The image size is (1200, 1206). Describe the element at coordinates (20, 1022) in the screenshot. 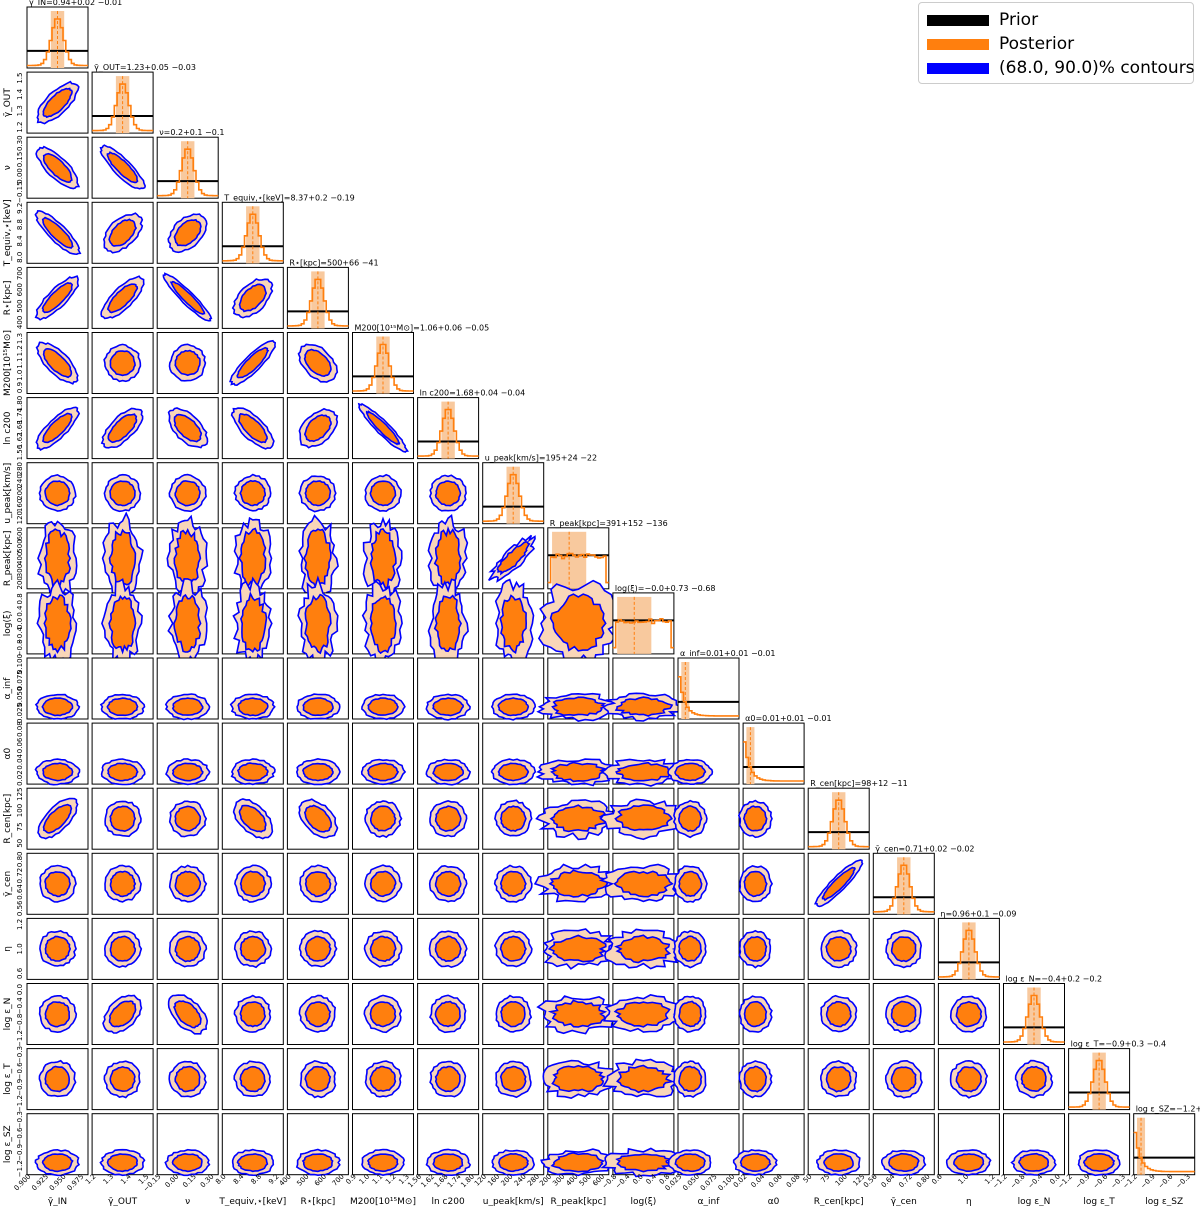

I see `y-tick-label: −0.8` at that location.